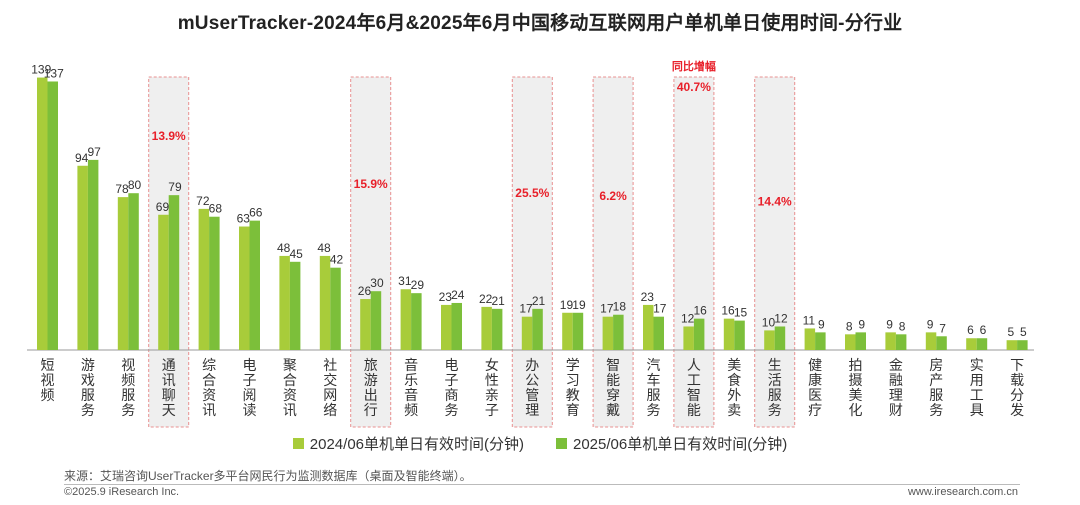 The width and height of the screenshot is (1080, 505). Describe the element at coordinates (809, 320) in the screenshot. I see `data-label-2024: 11` at that location.